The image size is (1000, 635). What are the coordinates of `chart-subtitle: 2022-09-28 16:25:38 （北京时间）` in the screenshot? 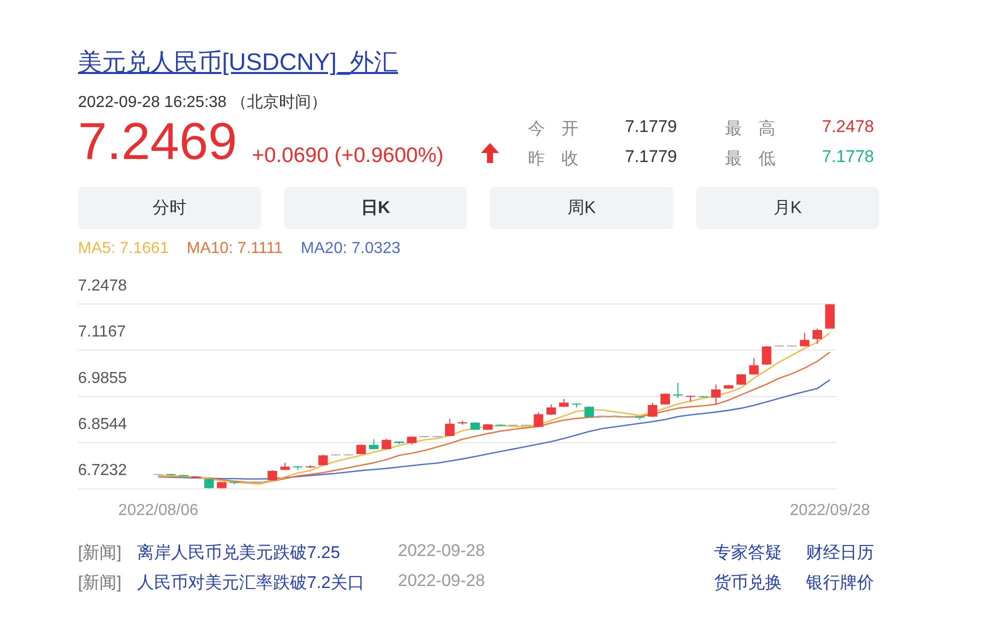 It's located at (203, 102).